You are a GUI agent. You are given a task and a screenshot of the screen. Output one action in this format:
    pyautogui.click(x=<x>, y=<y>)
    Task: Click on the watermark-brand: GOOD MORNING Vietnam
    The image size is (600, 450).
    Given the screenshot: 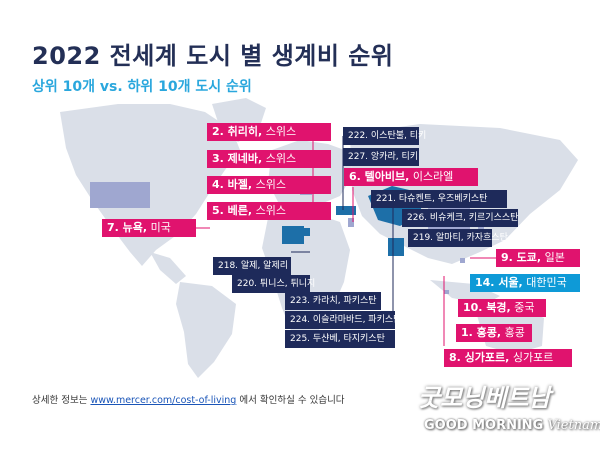 What is the action you would take?
    pyautogui.click(x=512, y=425)
    